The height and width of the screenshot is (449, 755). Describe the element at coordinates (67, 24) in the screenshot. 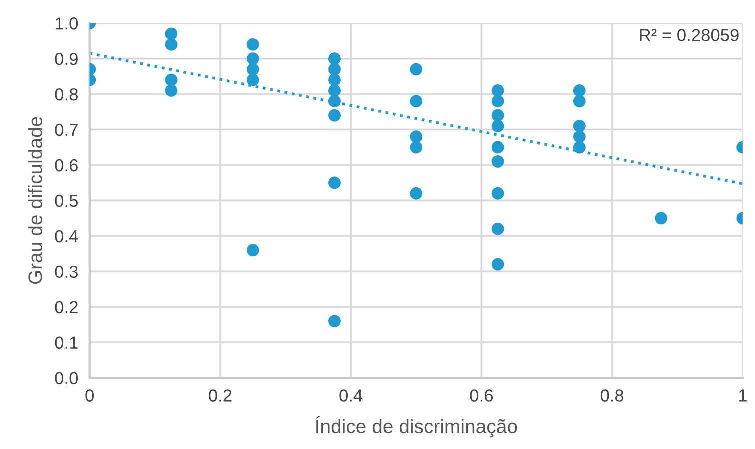

I see `y-tick-label: 1.0` at that location.